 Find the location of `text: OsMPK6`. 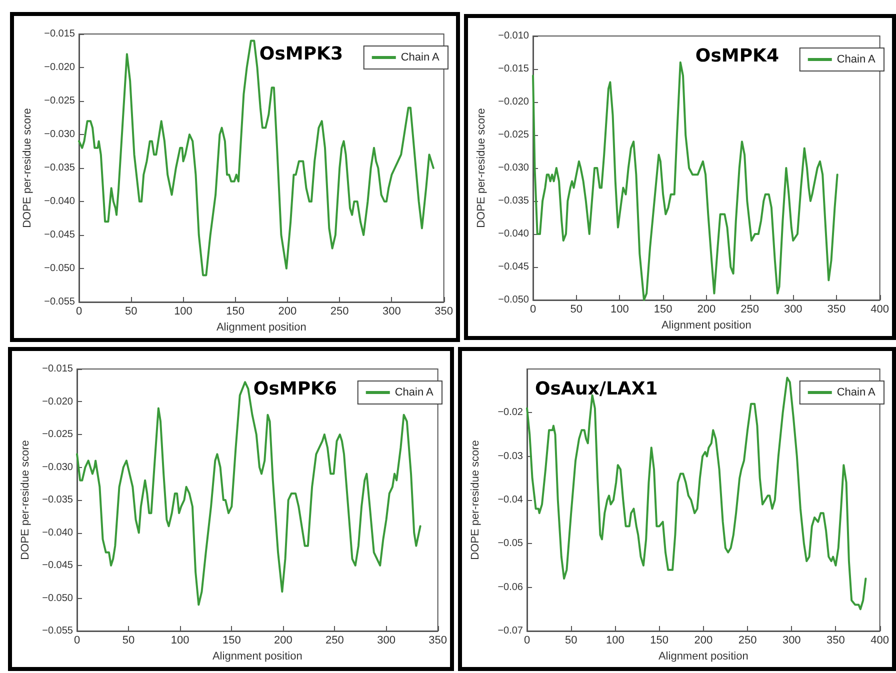

text: OsMPK6 is located at coordinates (295, 389).